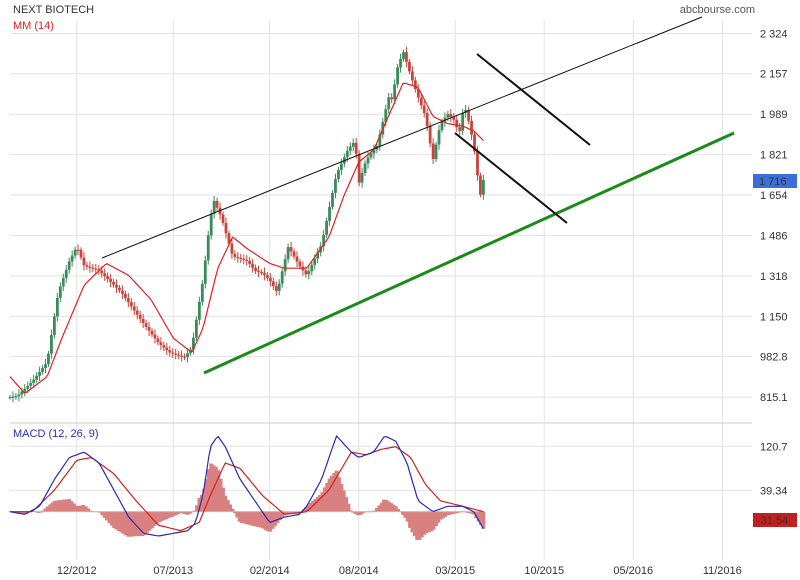 The height and width of the screenshot is (580, 800). What do you see at coordinates (533, 99) in the screenshot?
I see `descending-channel-upper` at bounding box center [533, 99].